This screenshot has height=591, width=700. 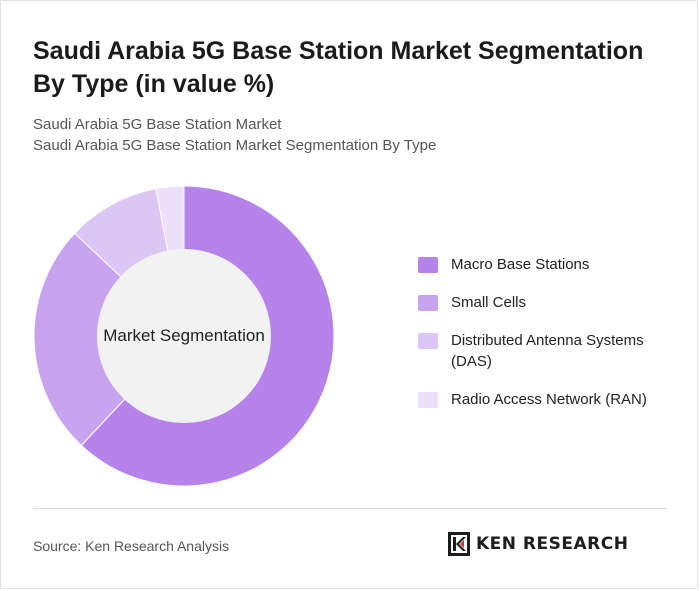 What do you see at coordinates (131, 546) in the screenshot?
I see `source-note: Source: Ken Research Analysis` at bounding box center [131, 546].